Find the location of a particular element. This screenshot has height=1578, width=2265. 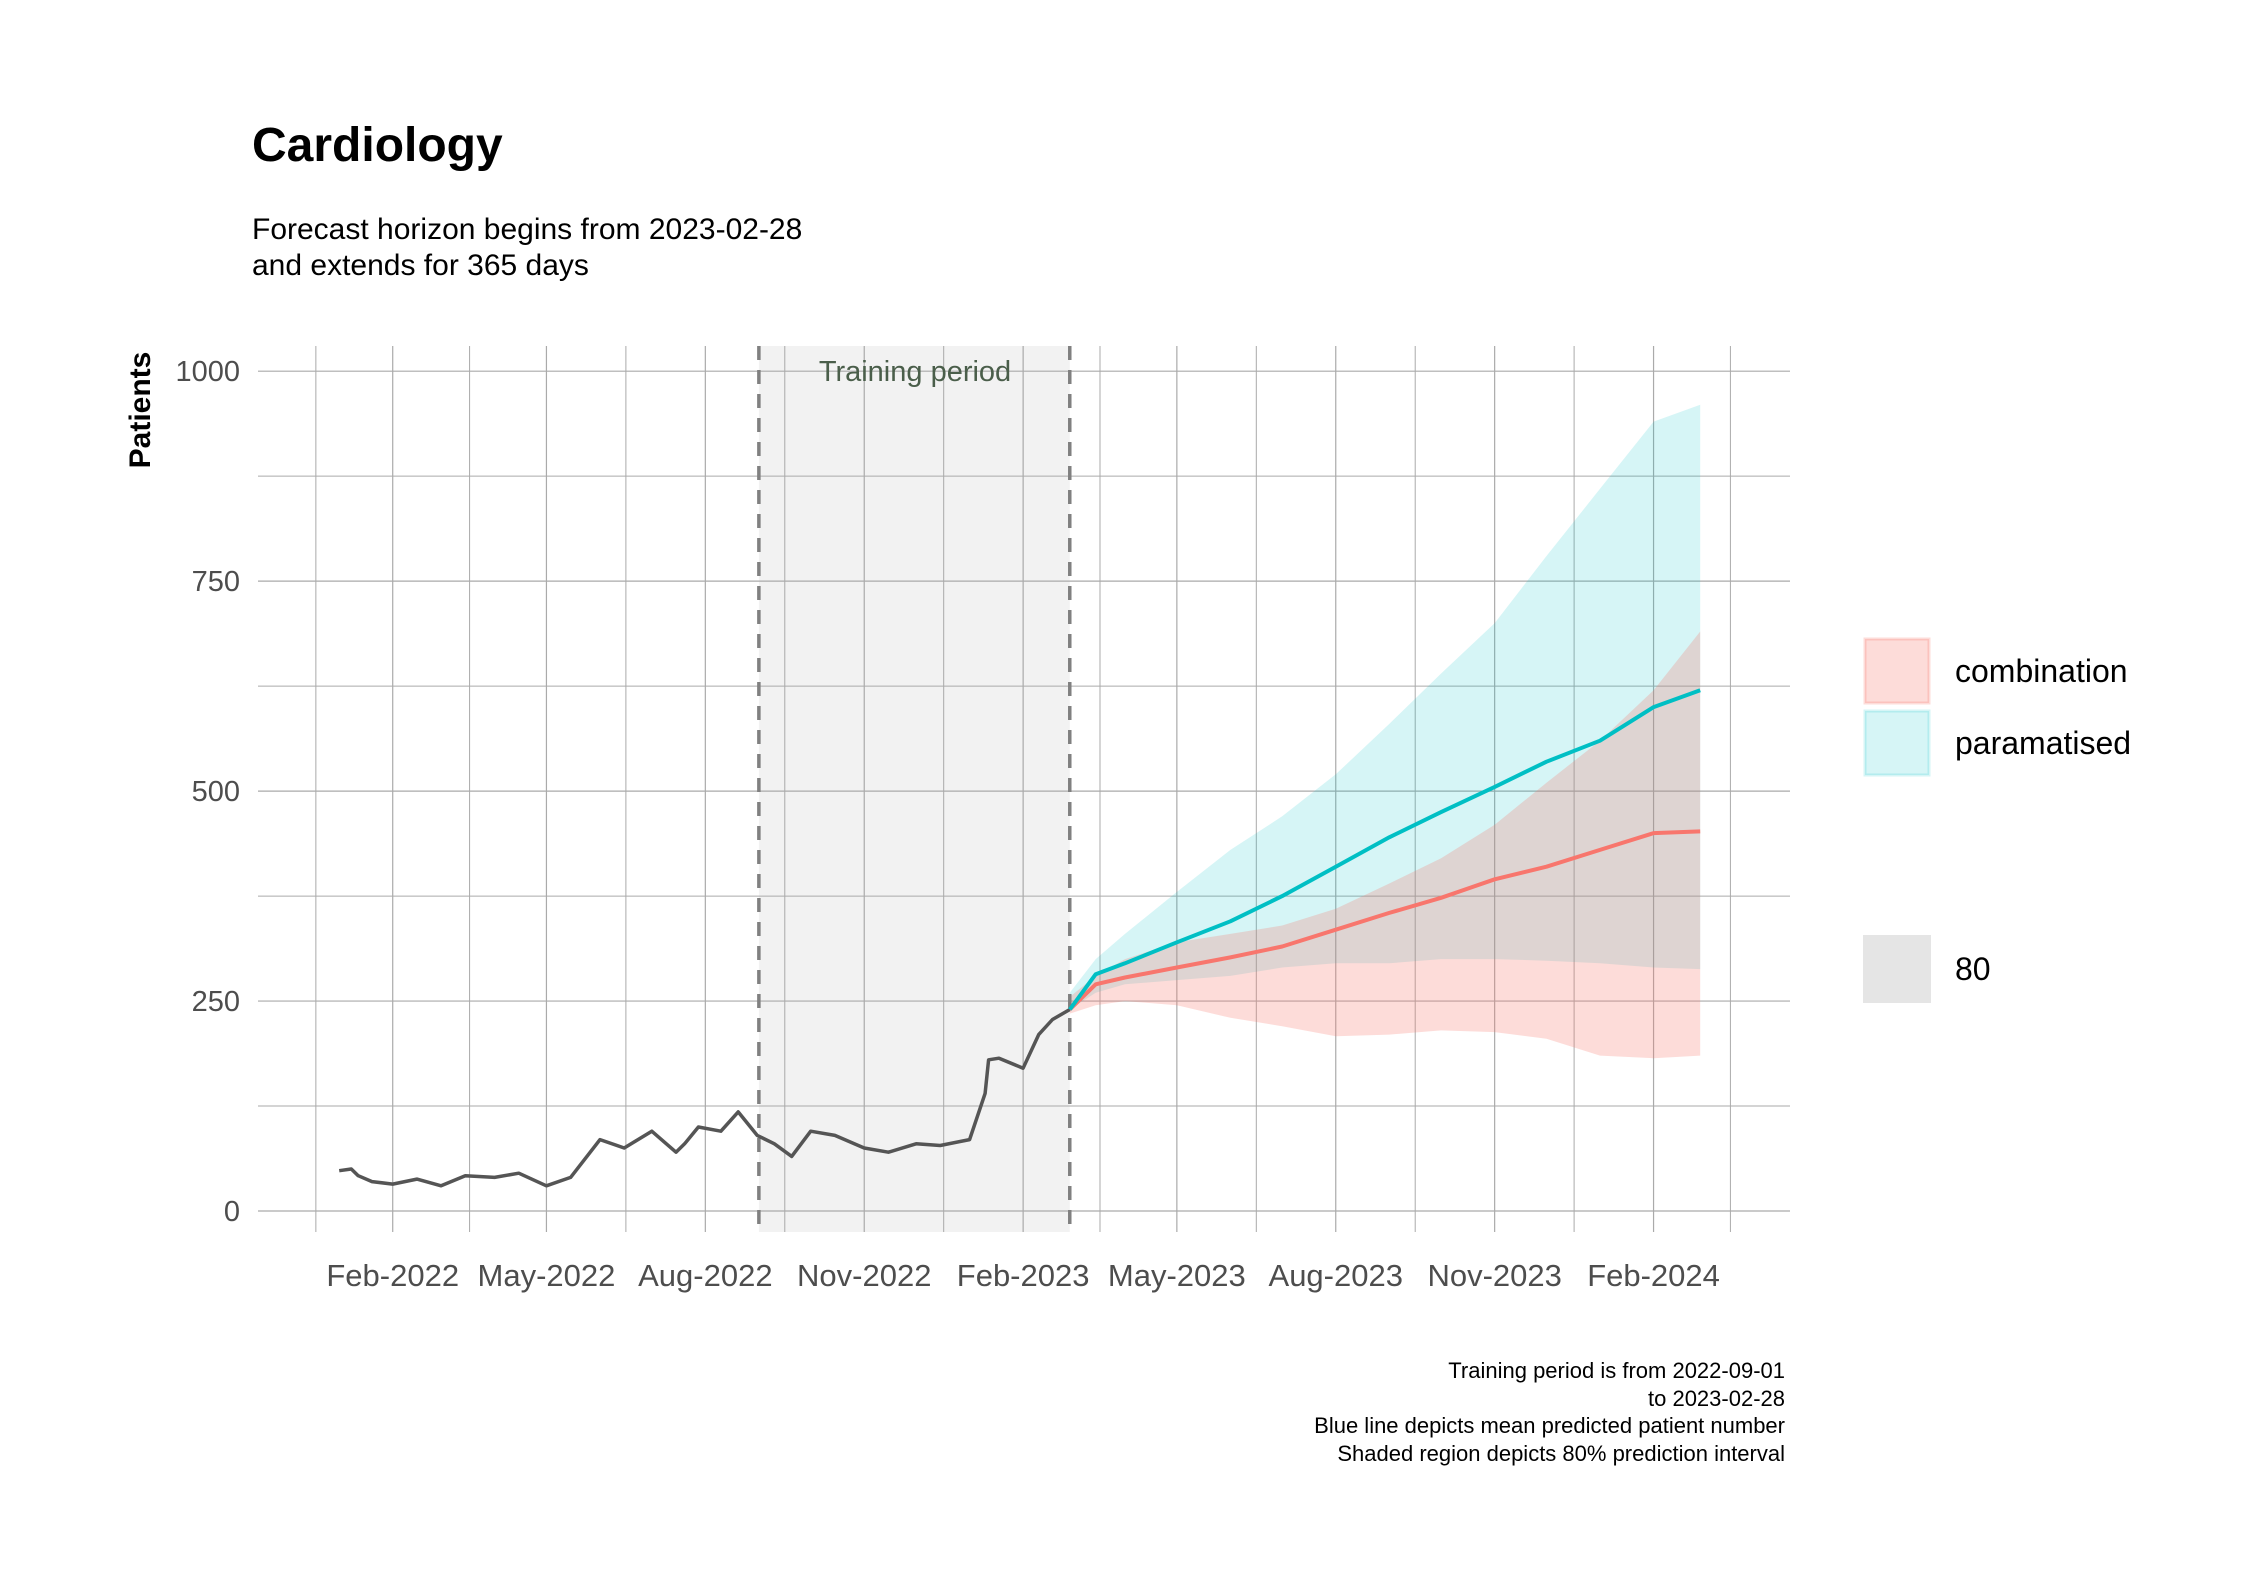

y-tick-label-0: 0 is located at coordinates (232, 1212).